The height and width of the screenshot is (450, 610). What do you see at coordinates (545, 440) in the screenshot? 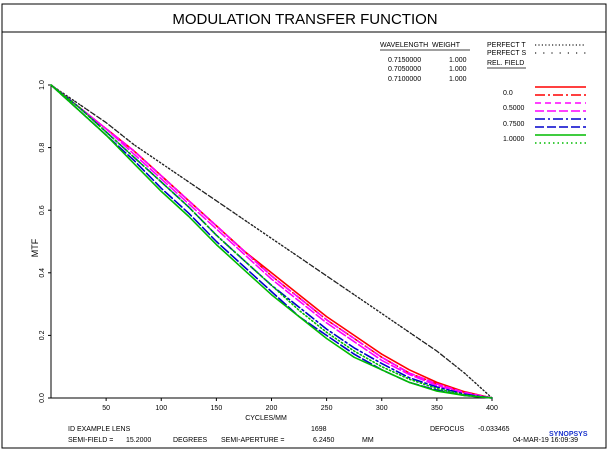
I see `timestamp: 04-MAR-19 16:09:39` at bounding box center [545, 440].